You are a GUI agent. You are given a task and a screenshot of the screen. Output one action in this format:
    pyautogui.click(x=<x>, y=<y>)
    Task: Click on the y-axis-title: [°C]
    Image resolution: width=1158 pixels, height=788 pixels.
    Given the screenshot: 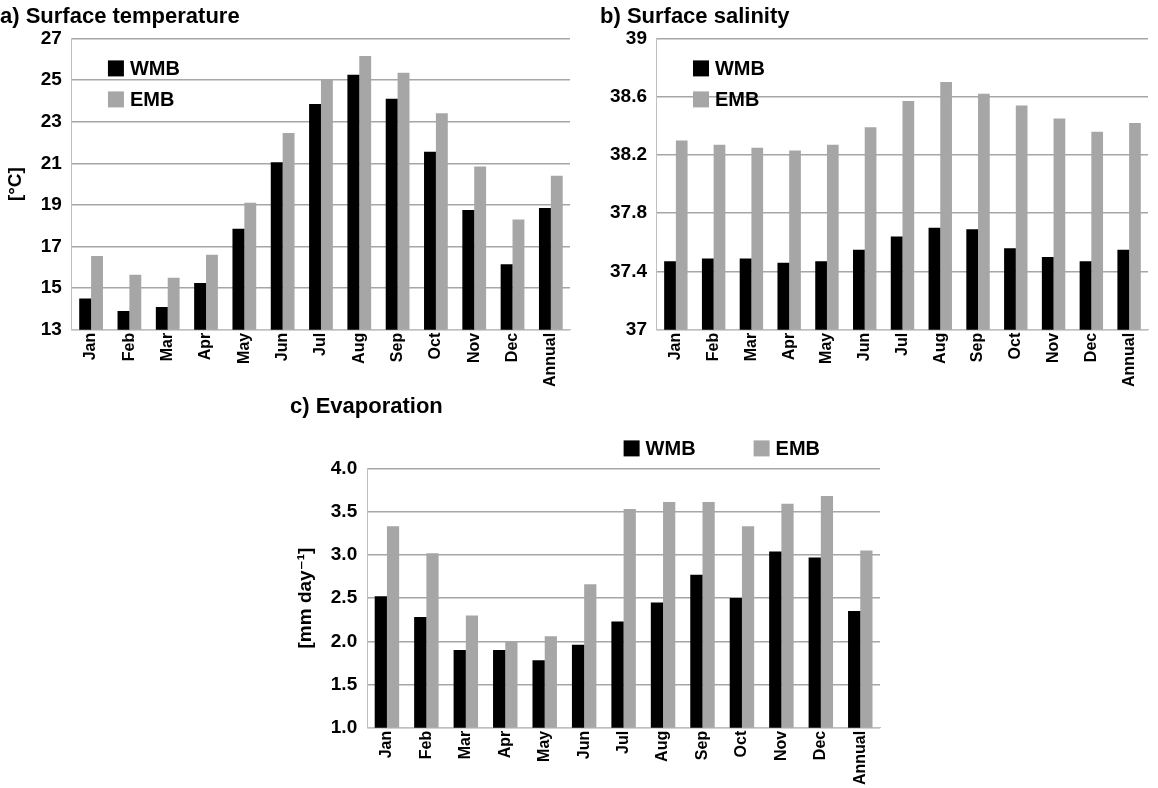 What is the action you would take?
    pyautogui.click(x=14, y=184)
    